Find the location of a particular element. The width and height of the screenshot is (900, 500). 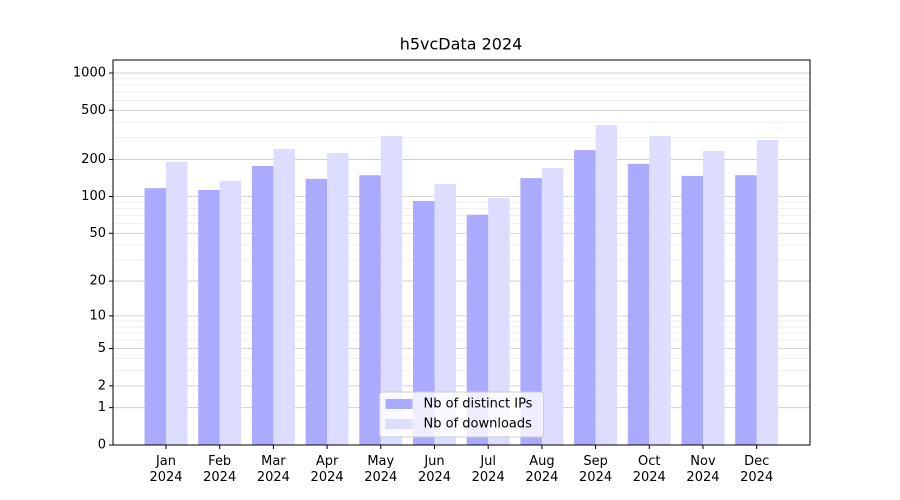

legend-label: Nb of downloads is located at coordinates (478, 424).